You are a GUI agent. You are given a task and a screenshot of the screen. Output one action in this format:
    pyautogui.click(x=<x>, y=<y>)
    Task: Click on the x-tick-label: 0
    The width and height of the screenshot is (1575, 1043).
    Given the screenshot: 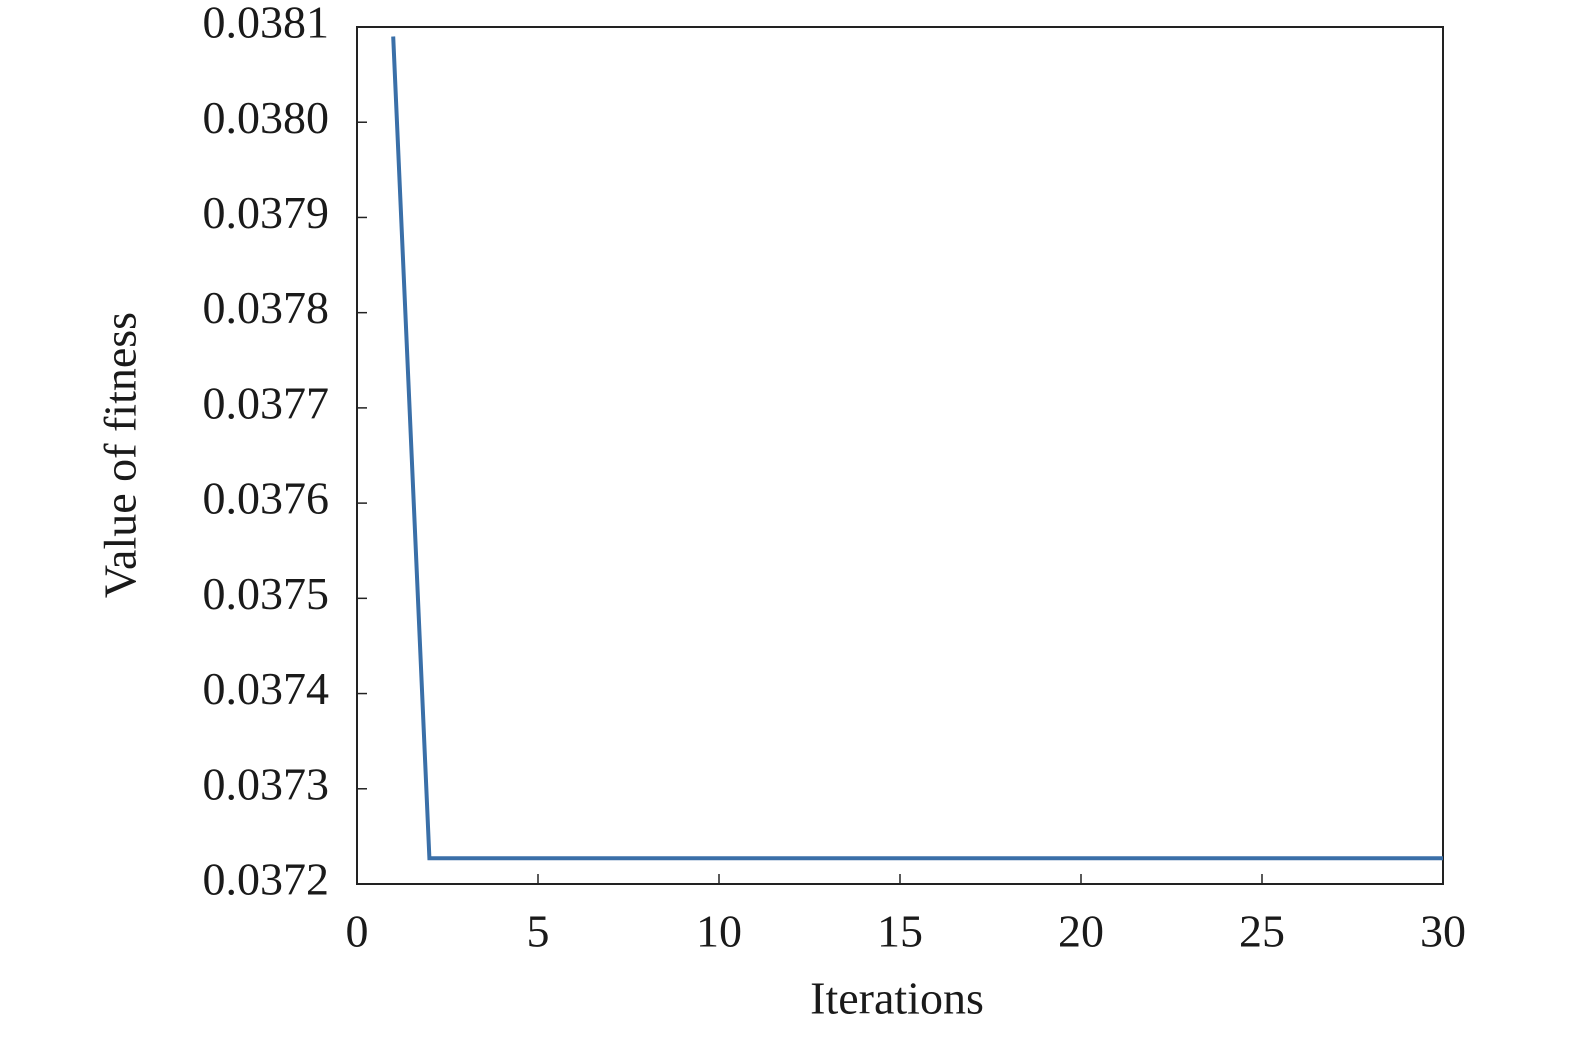 What is the action you would take?
    pyautogui.click(x=357, y=931)
    